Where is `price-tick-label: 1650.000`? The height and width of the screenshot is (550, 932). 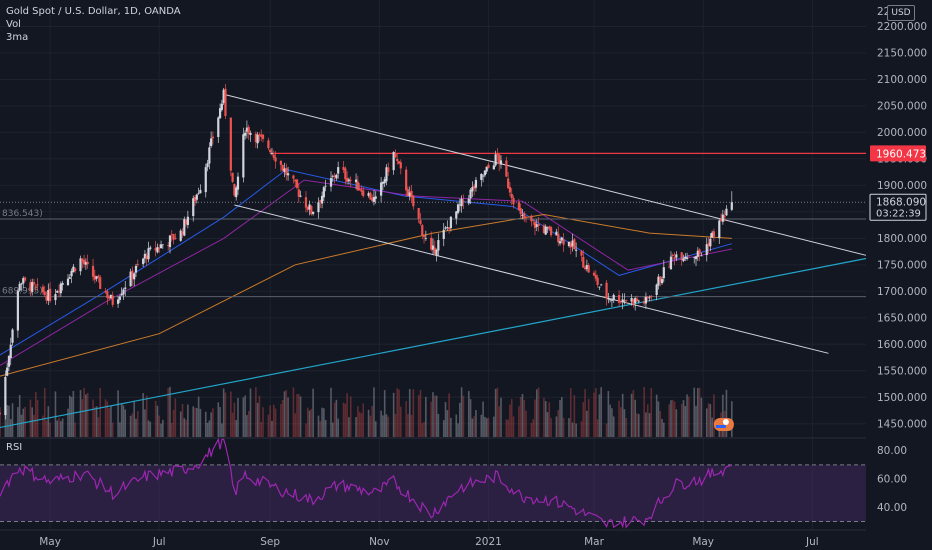 price-tick-label: 1650.000 is located at coordinates (902, 318).